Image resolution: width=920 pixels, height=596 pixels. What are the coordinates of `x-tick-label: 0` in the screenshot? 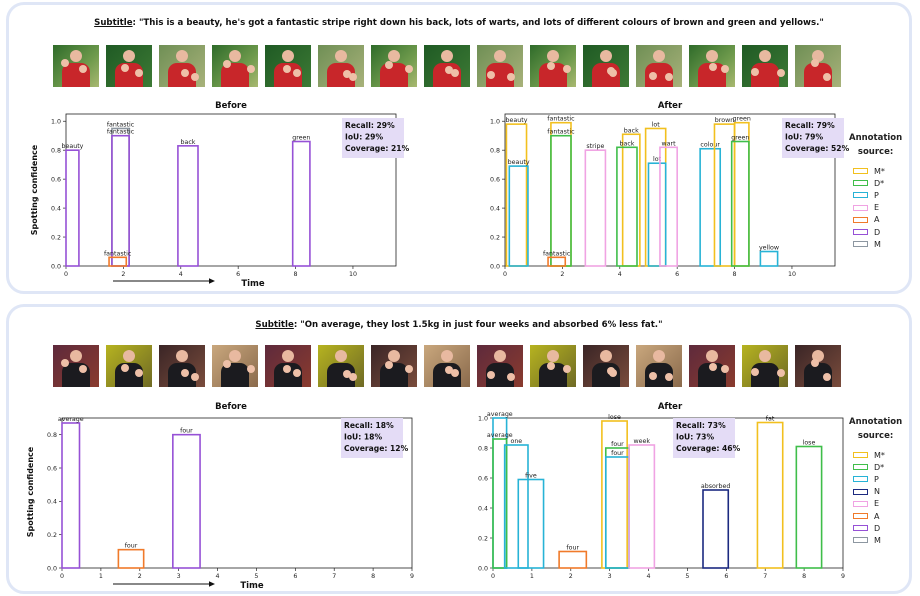 It's located at (62, 576).